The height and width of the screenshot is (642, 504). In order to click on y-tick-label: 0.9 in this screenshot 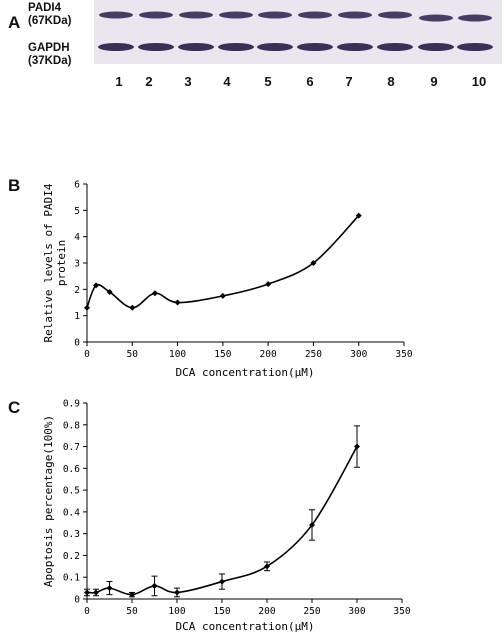, I will do `click(71, 404)`.